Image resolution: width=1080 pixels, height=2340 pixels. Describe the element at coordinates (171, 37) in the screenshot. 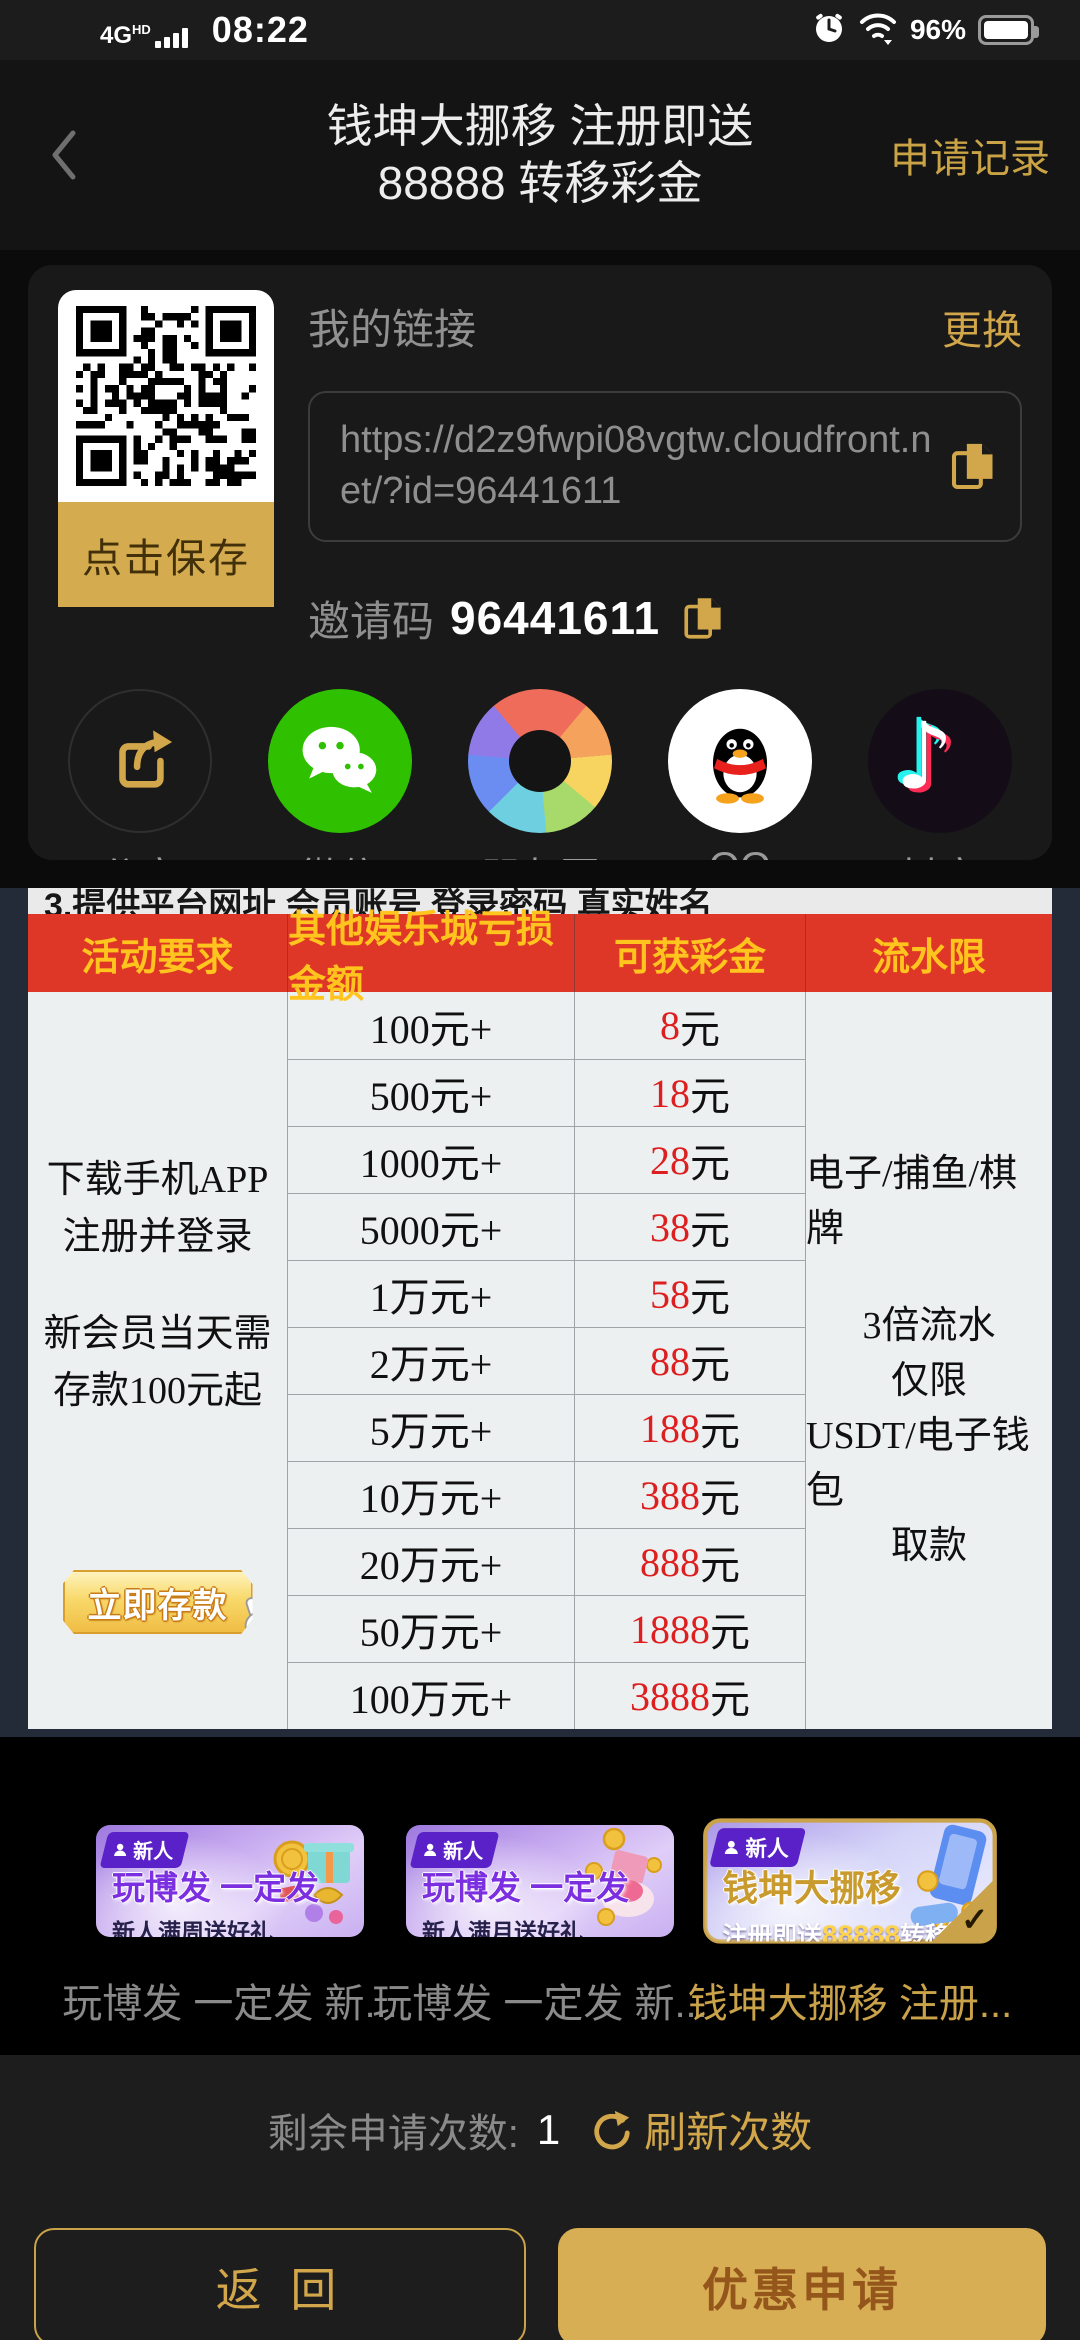

I see `signal-bars-icon` at that location.